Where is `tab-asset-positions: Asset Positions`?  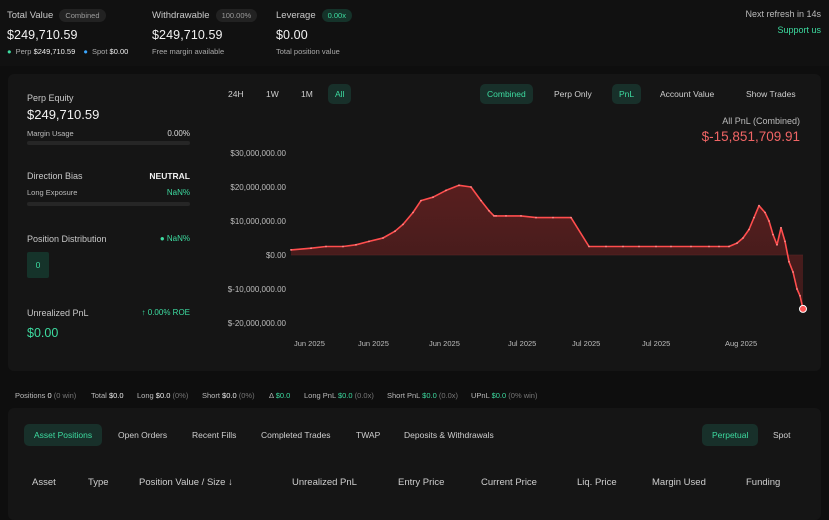
tab-asset-positions: Asset Positions is located at coordinates (63, 435).